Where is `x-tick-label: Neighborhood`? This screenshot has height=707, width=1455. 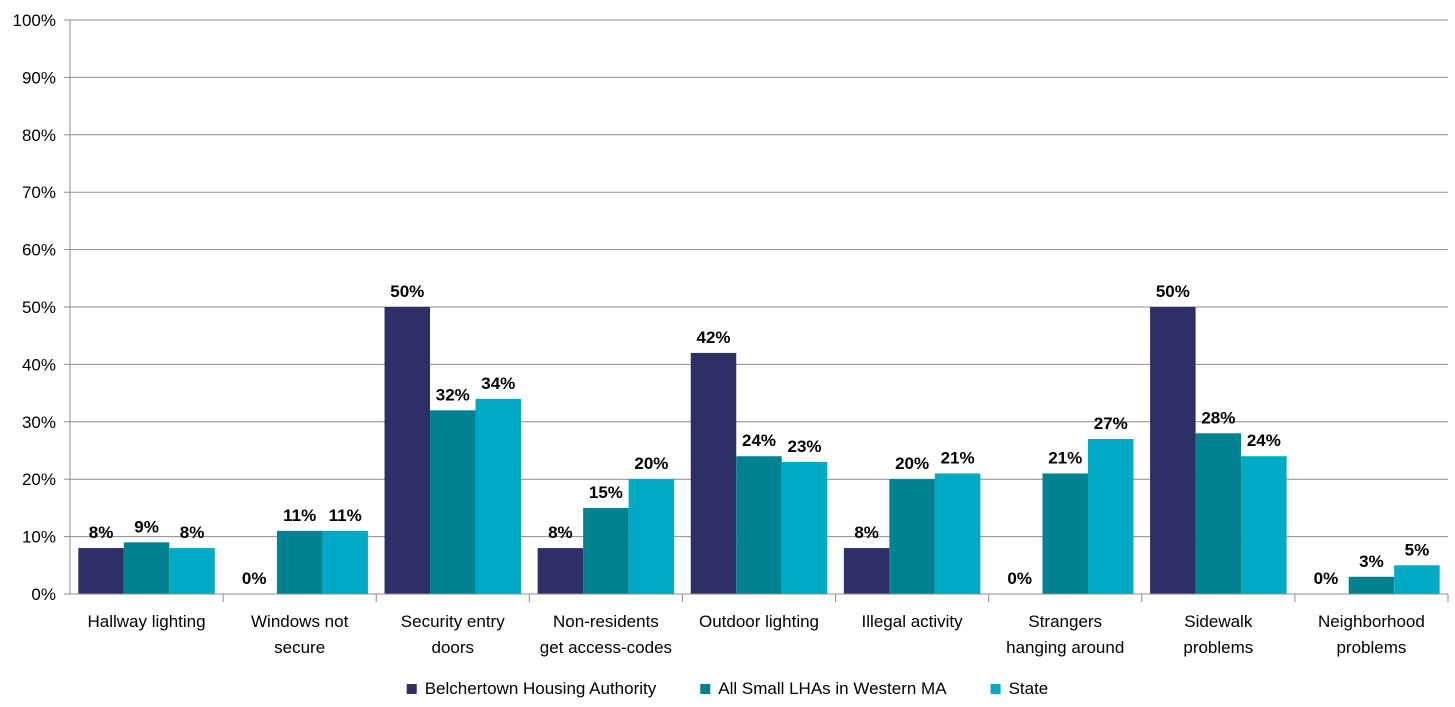
x-tick-label: Neighborhood is located at coordinates (1371, 621).